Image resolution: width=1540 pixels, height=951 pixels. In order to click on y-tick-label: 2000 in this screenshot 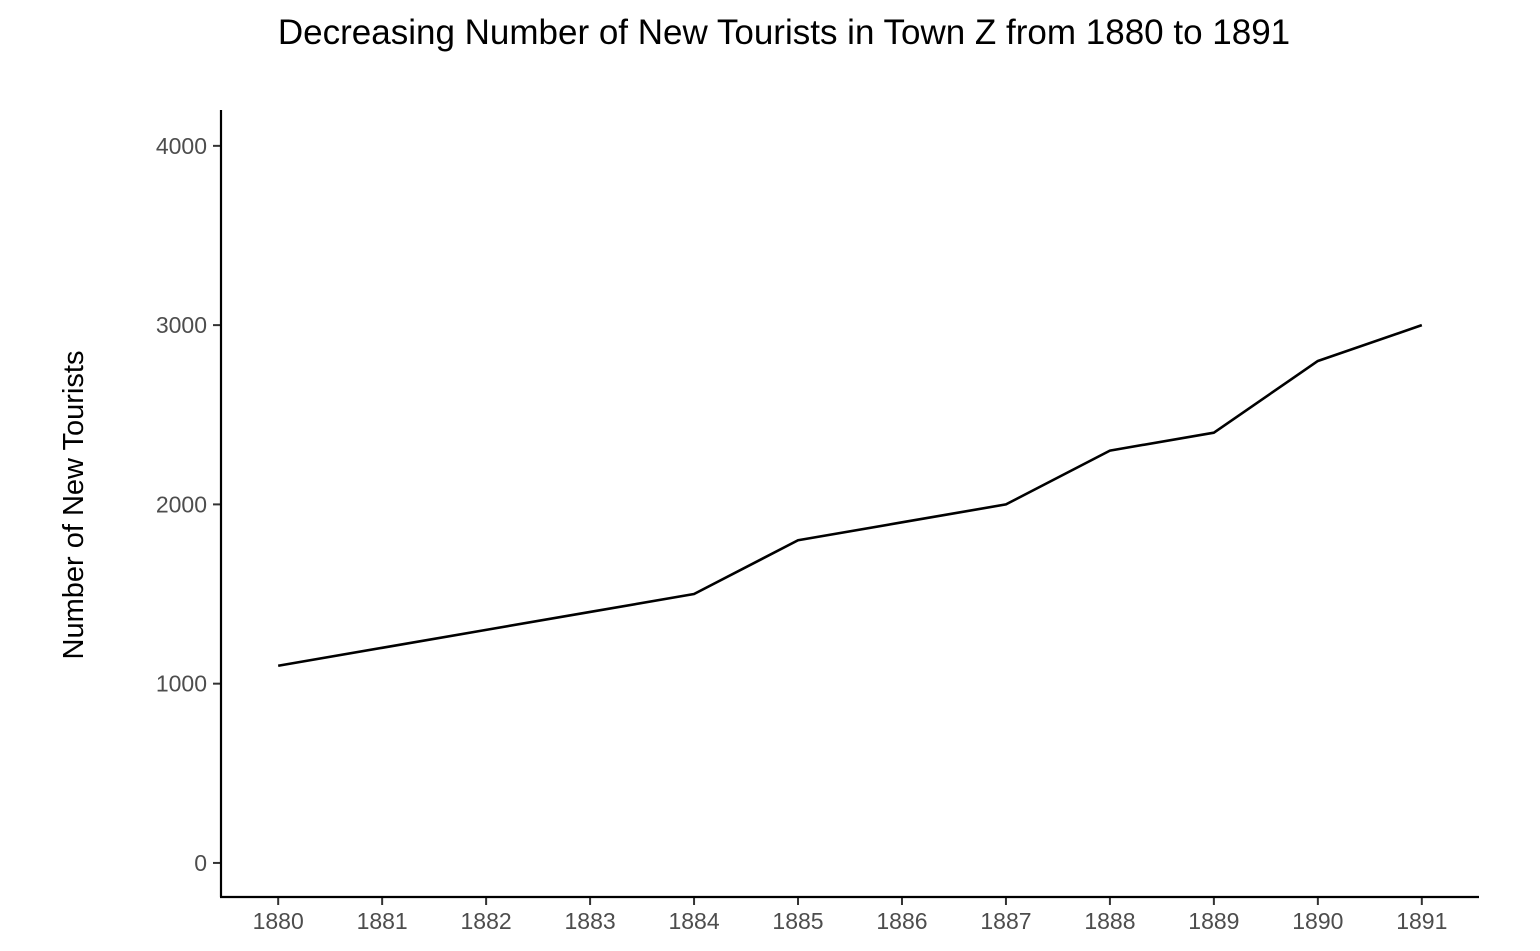, I will do `click(181, 504)`.